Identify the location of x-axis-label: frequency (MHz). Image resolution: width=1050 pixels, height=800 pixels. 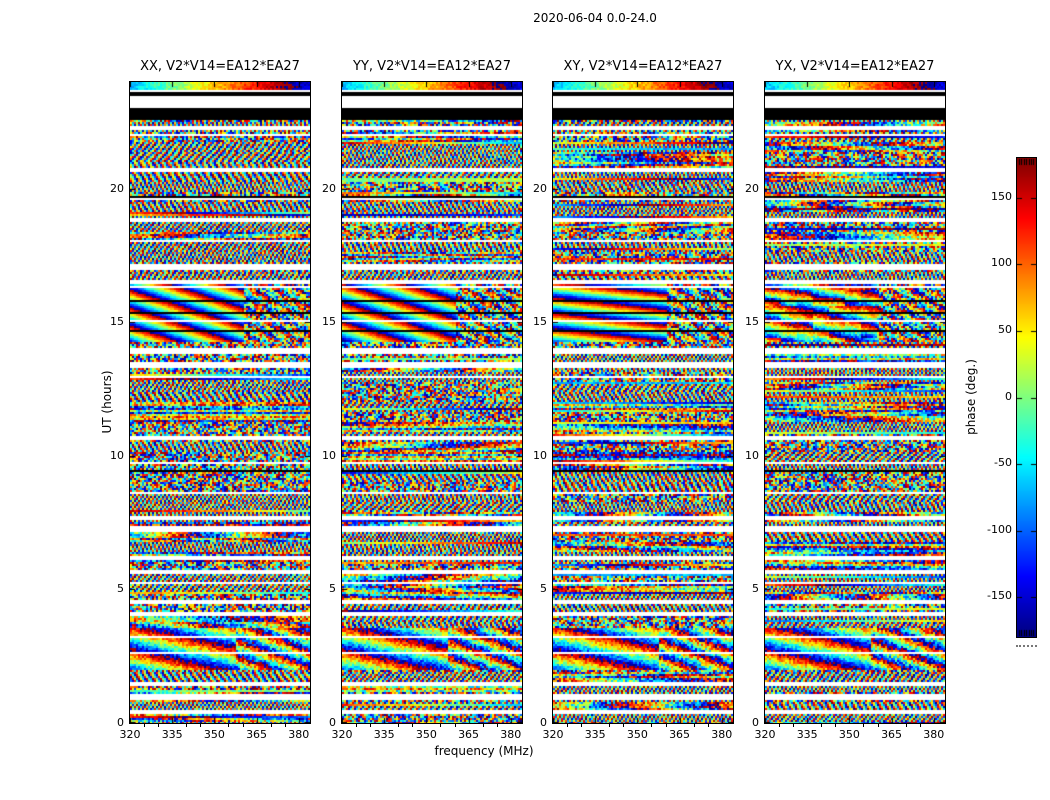
(484, 751).